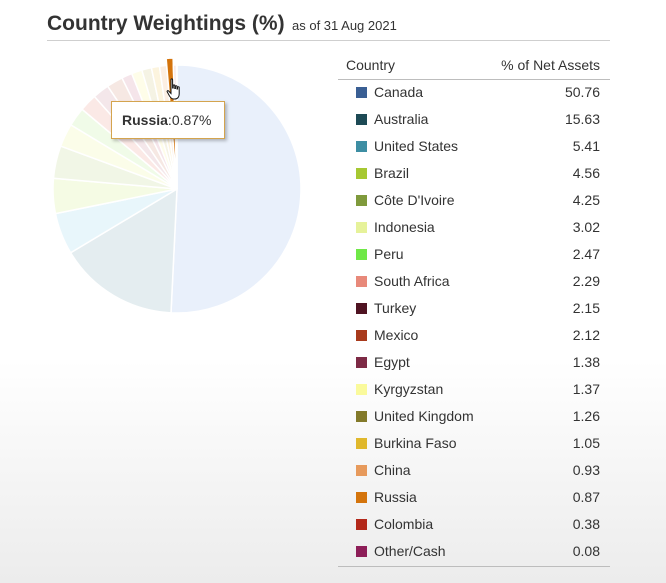  I want to click on hand-pointer-icon, so click(173, 89).